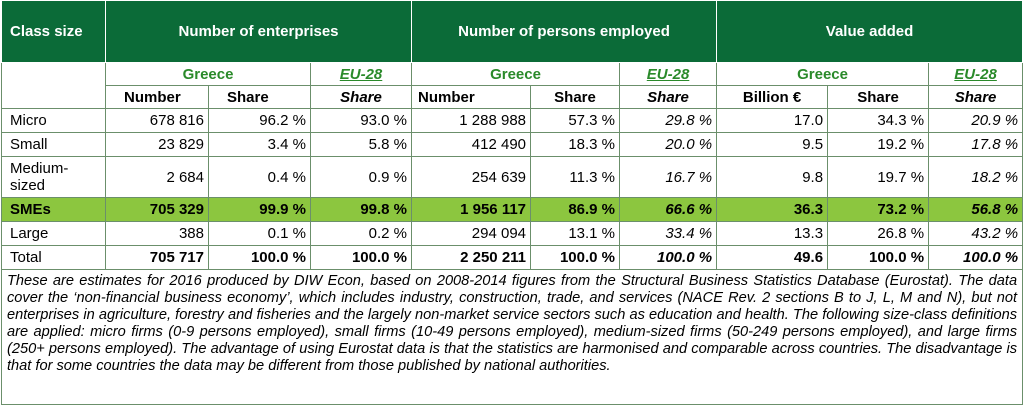  What do you see at coordinates (575, 177) in the screenshot?
I see `cell: 11.3 %` at bounding box center [575, 177].